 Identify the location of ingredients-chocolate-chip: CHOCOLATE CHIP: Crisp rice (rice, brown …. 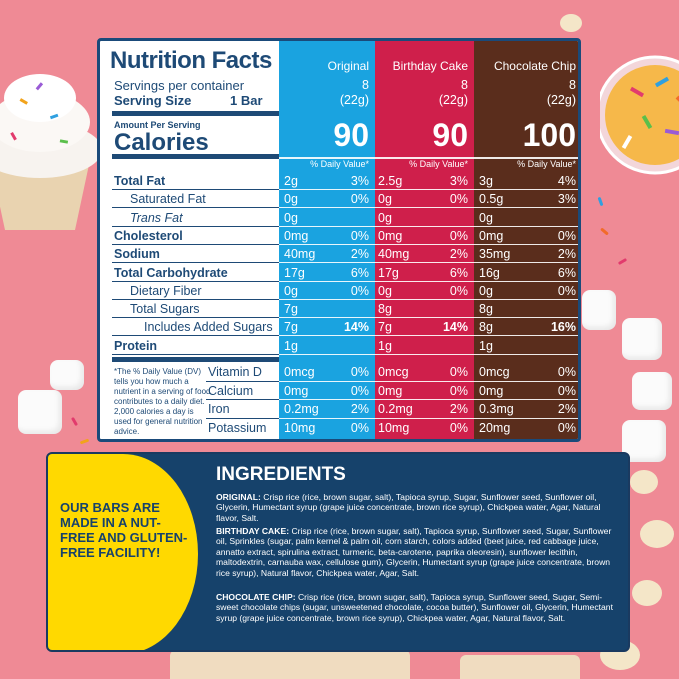
(420, 607).